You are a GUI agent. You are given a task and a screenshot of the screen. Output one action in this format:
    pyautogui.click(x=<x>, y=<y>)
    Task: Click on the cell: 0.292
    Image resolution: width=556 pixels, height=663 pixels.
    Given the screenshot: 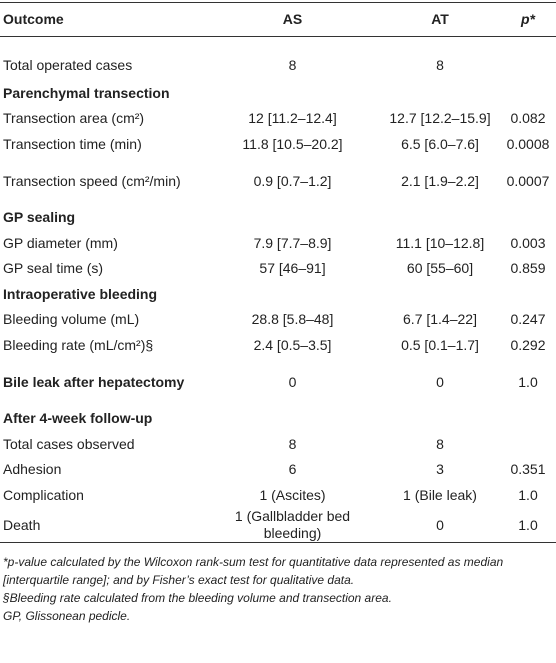 What is the action you would take?
    pyautogui.click(x=528, y=344)
    